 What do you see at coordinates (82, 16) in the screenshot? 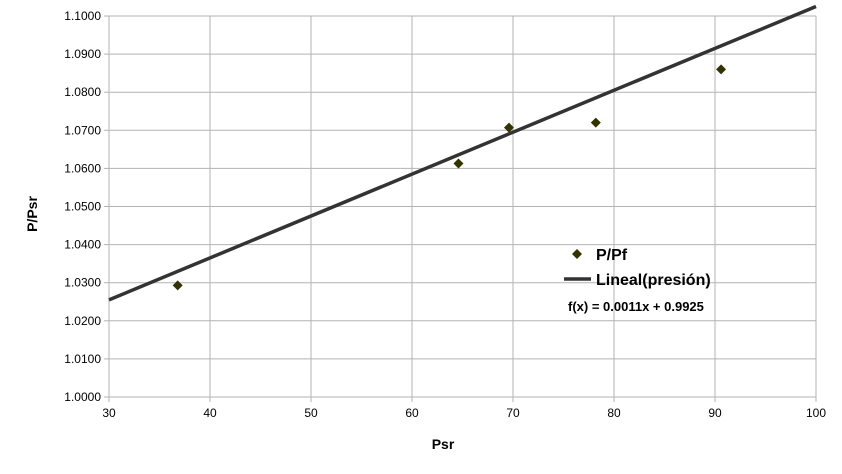
I see `y-tick-label-10: 1.1000` at bounding box center [82, 16].